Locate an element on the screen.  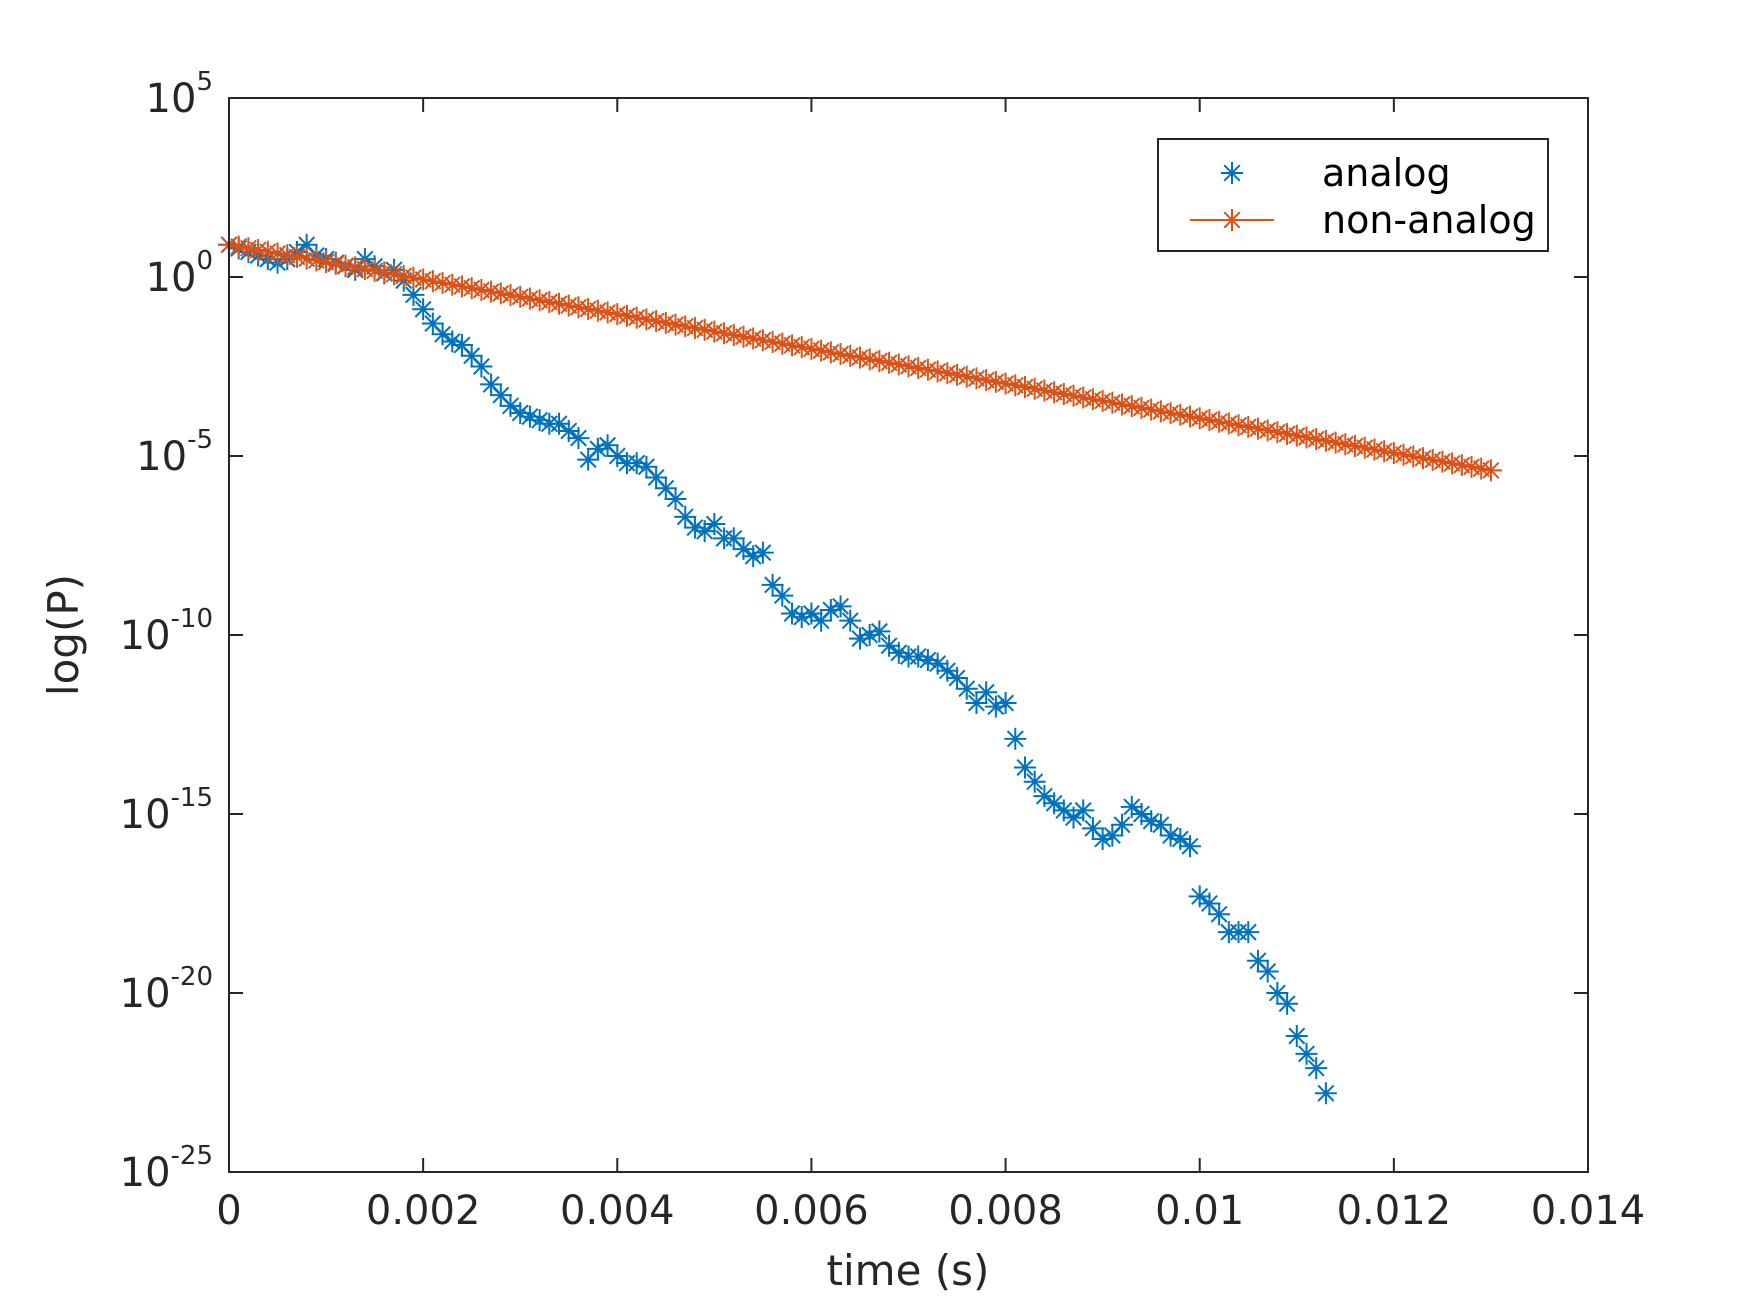
x-tick-label: 0.006 is located at coordinates (811, 1211).